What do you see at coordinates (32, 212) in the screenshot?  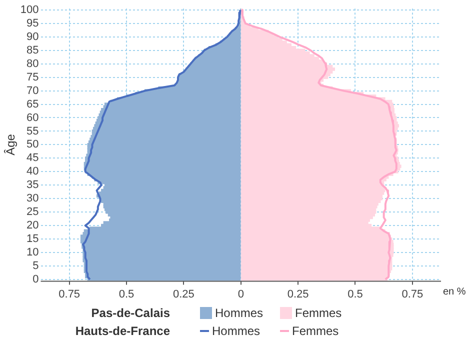 I see `y-tick-label: 25` at bounding box center [32, 212].